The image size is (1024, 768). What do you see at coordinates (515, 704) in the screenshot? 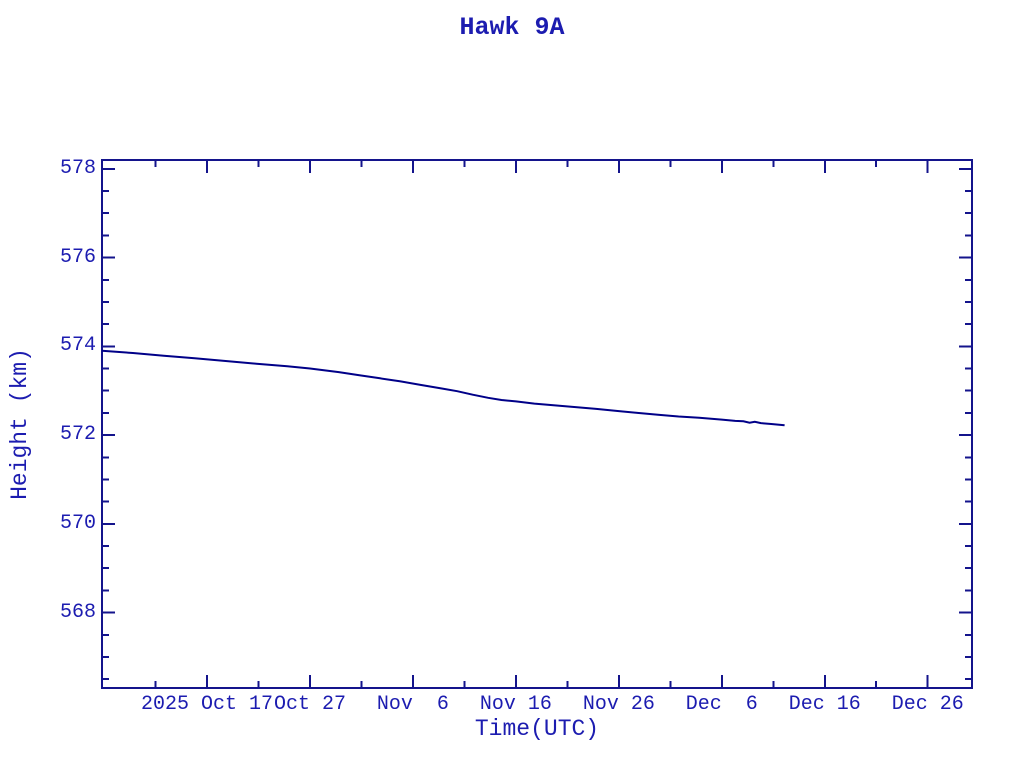
I see `x-tick-label: Nov 16` at bounding box center [515, 704].